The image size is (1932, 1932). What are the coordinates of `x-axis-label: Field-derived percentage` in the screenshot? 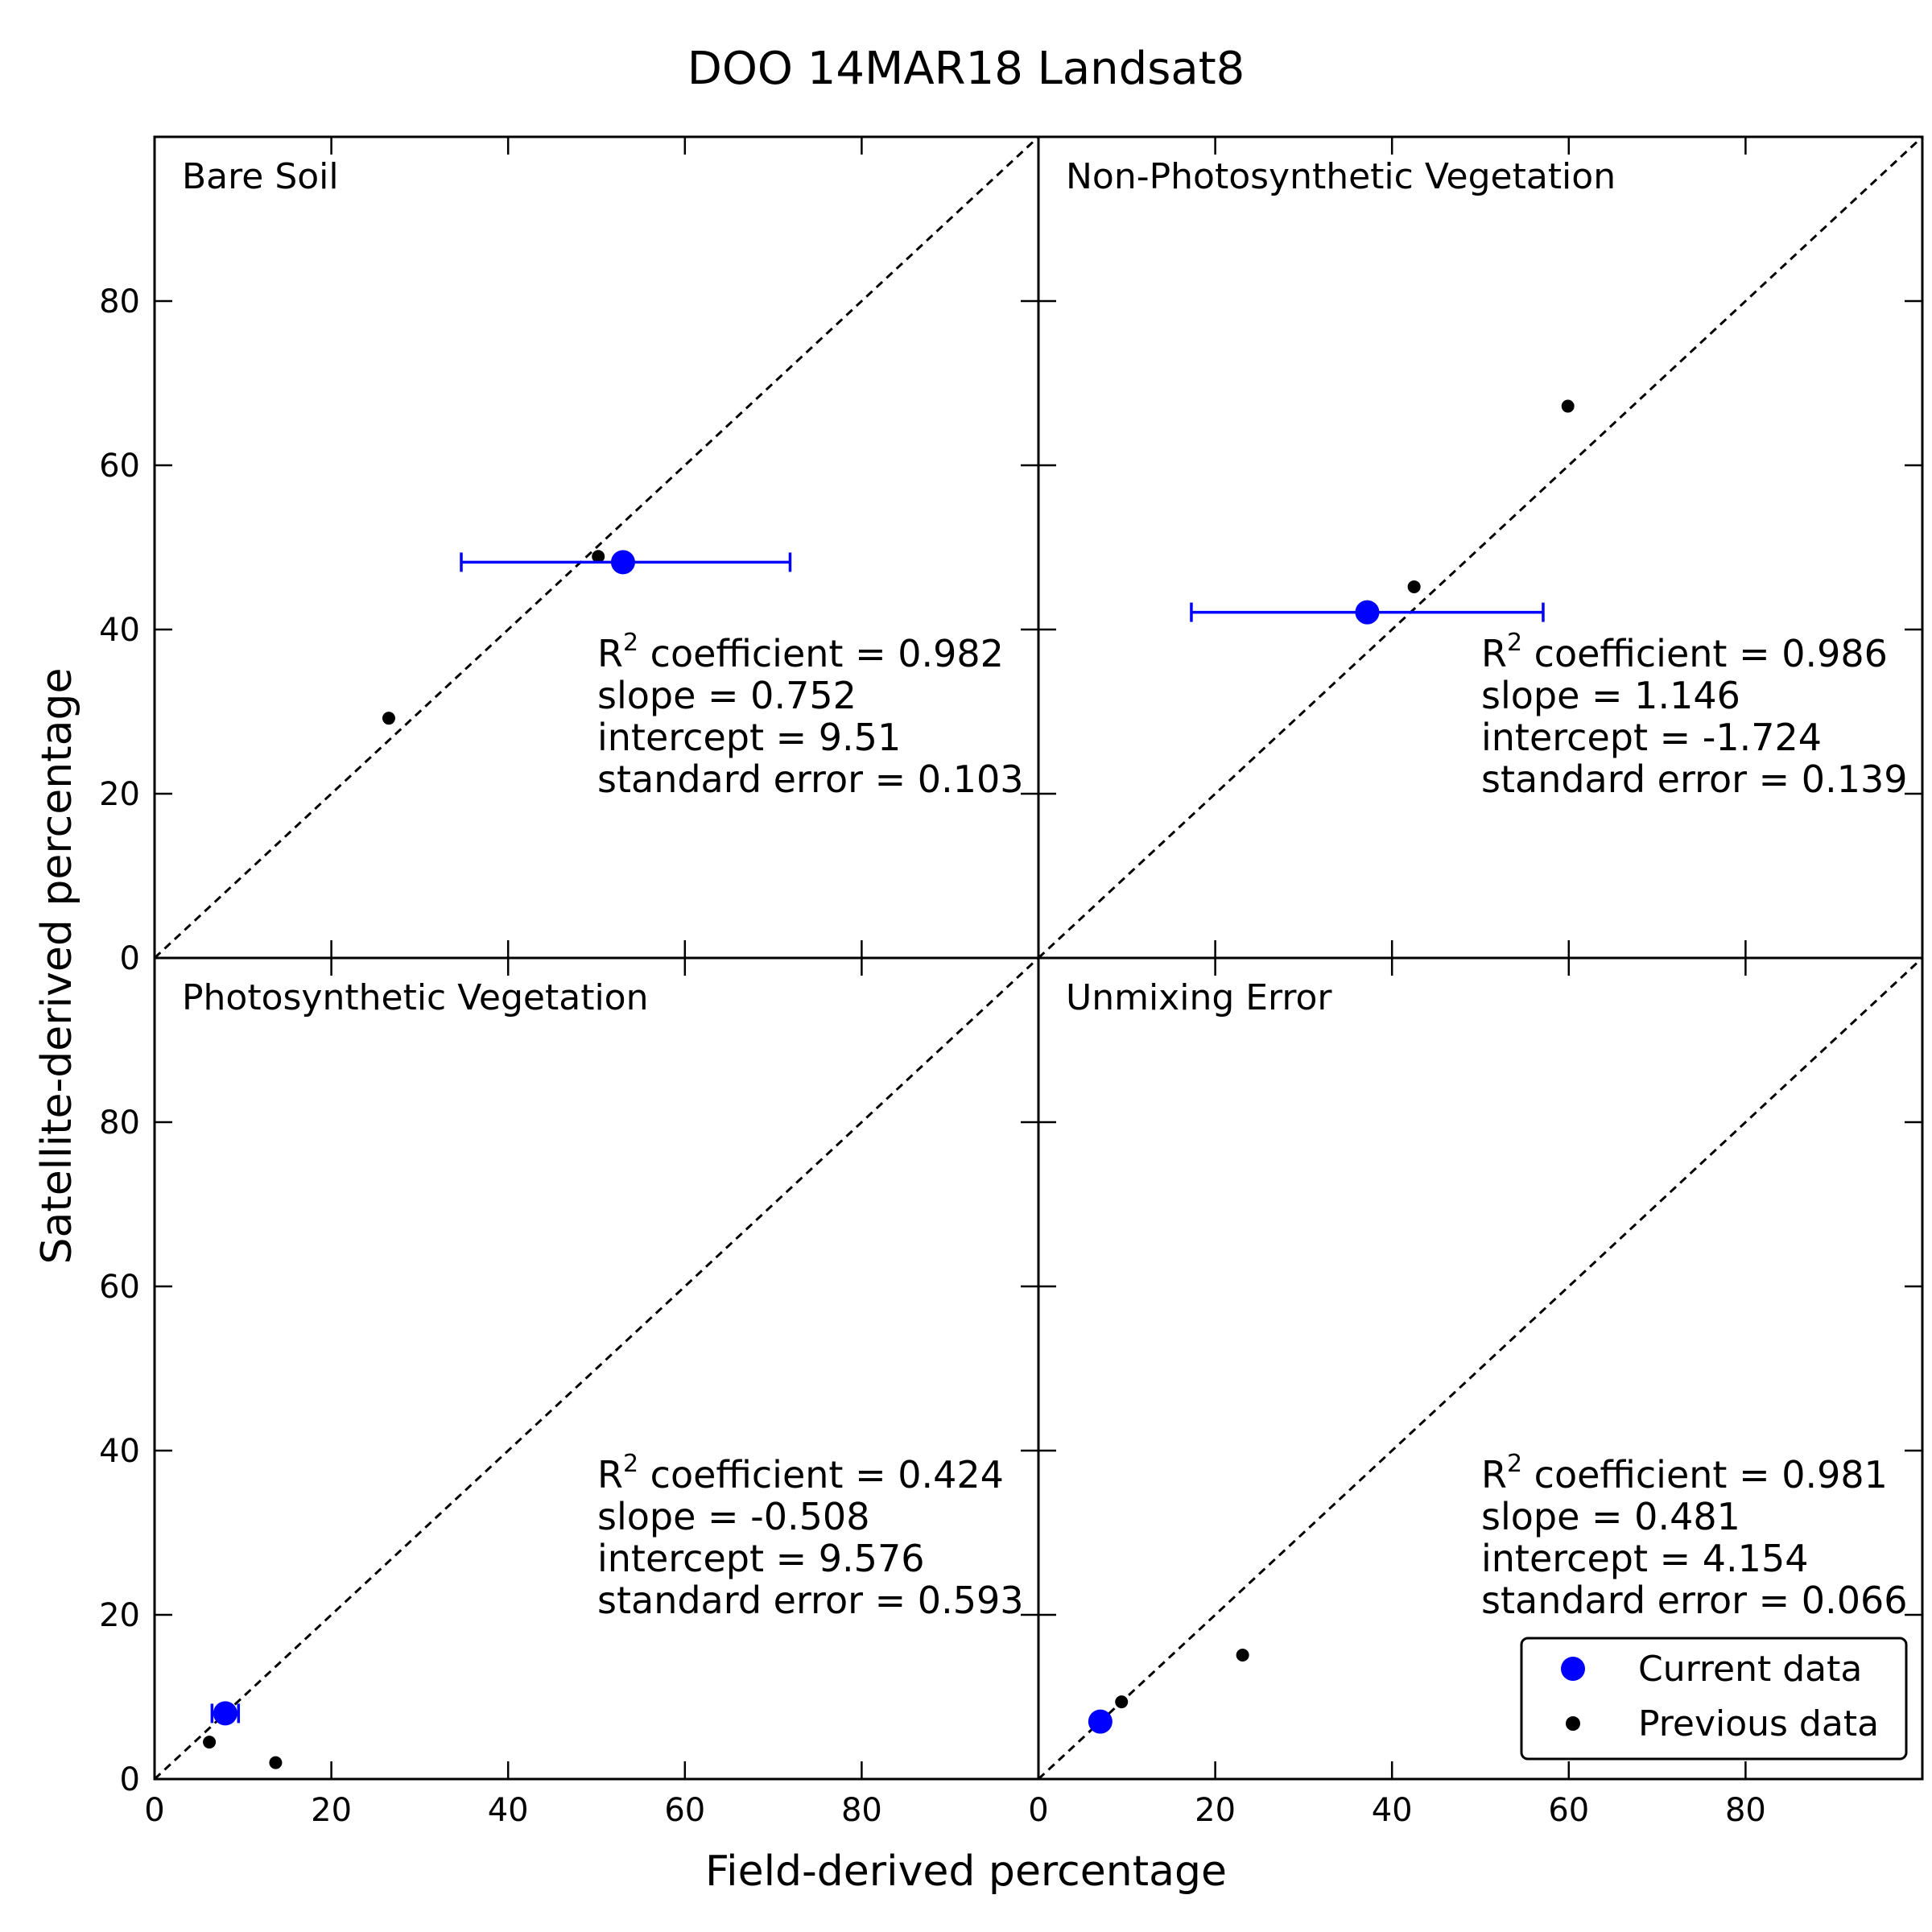 It's located at (966, 1871).